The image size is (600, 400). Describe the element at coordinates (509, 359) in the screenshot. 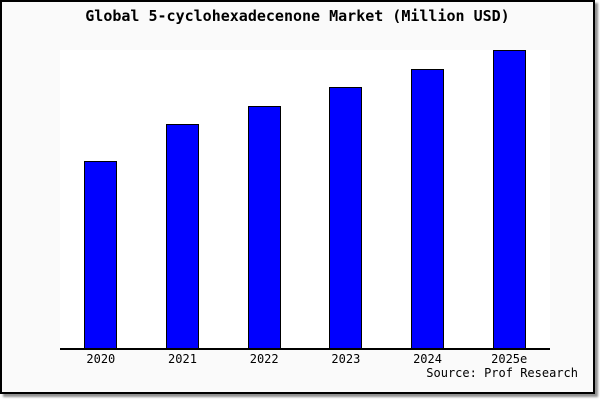

I see `x-tick-label-2025e: 2025e` at that location.